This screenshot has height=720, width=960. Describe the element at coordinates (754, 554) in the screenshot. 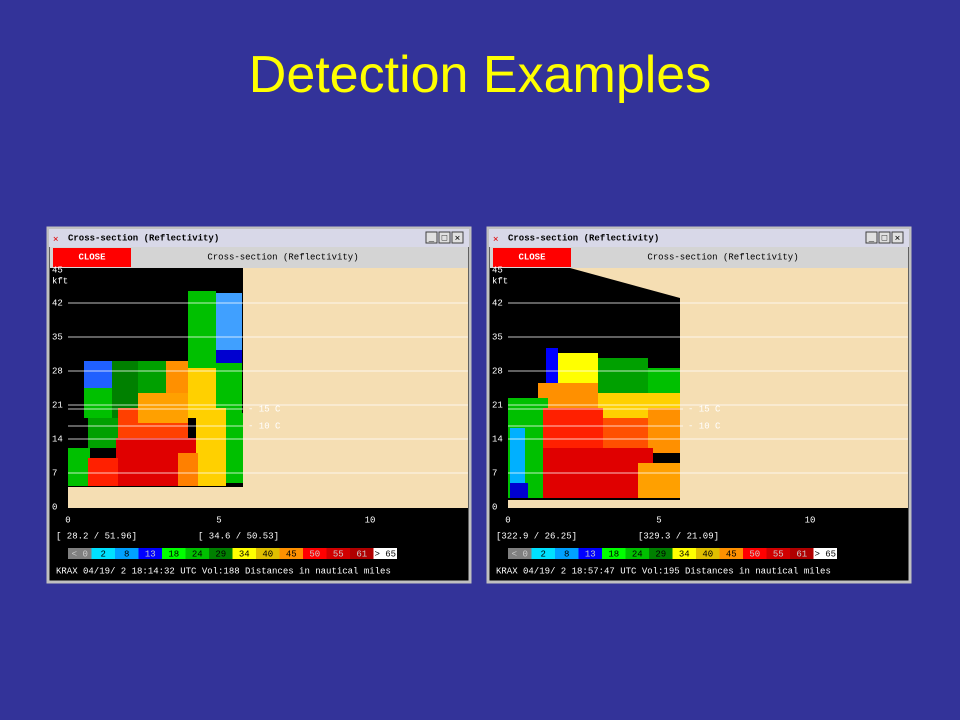

I see `legend-label: 50` at that location.